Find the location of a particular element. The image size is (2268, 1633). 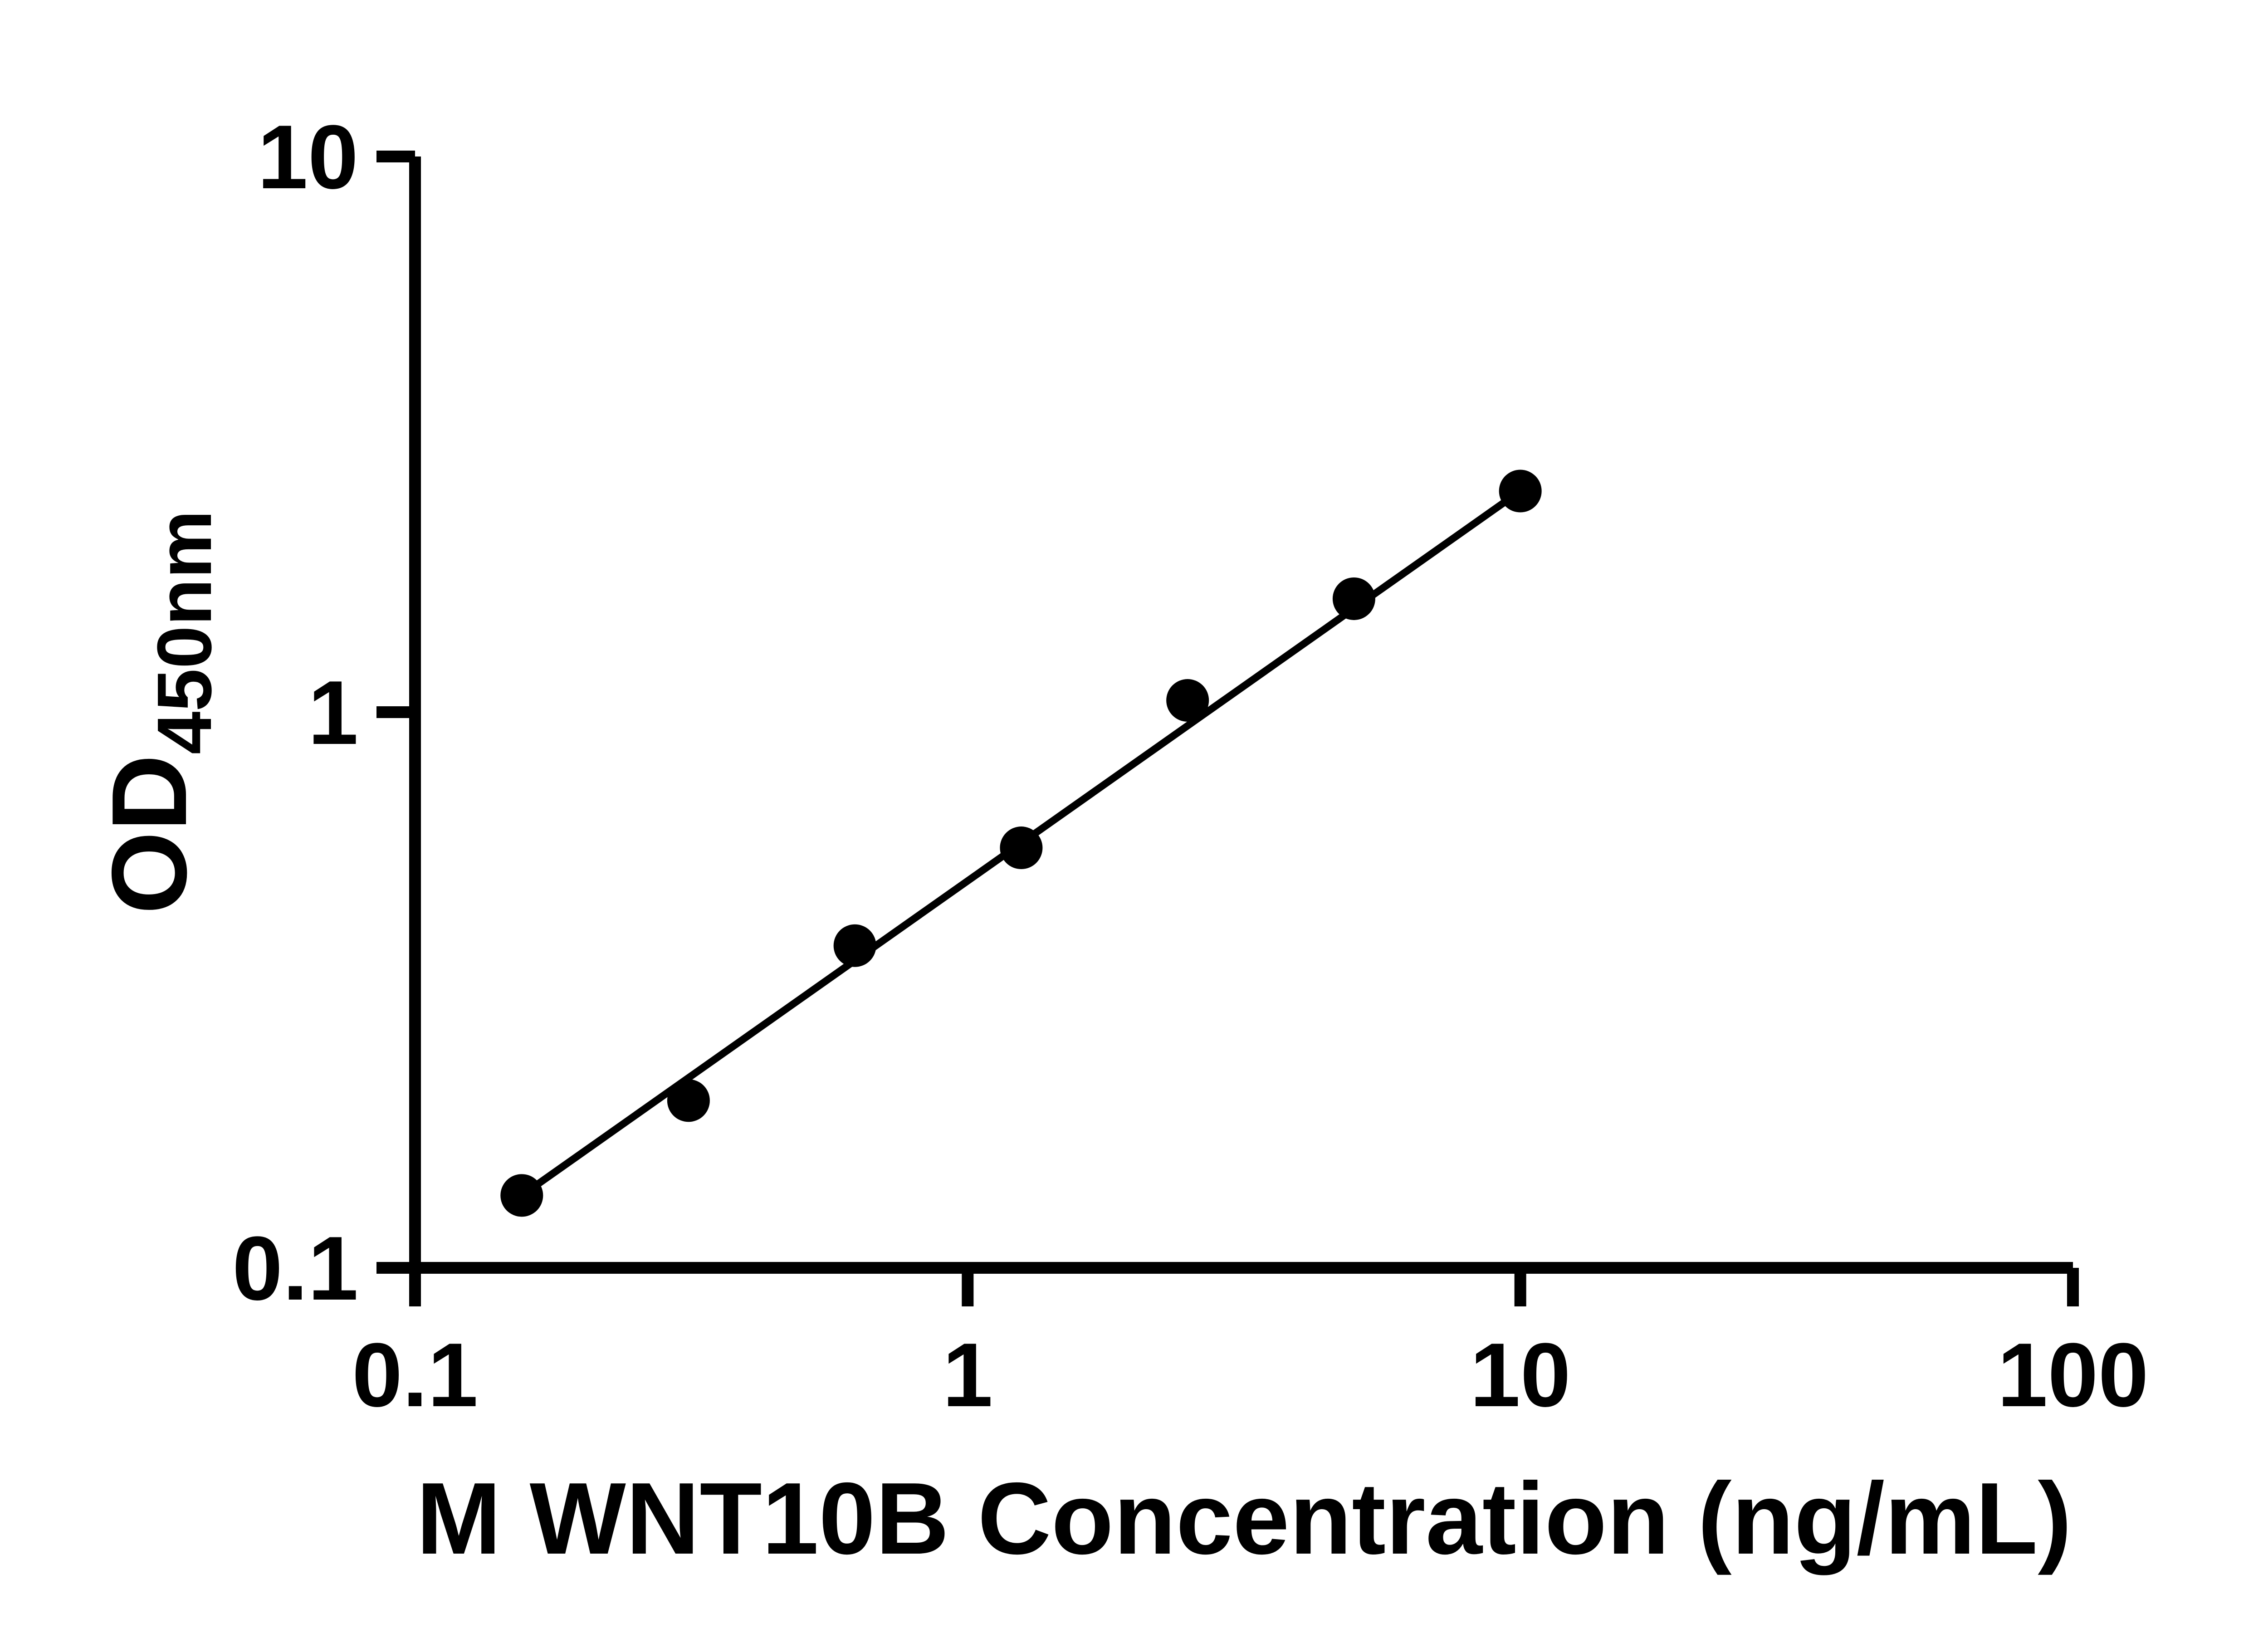

y-tick-label: 1 is located at coordinates (333, 712).